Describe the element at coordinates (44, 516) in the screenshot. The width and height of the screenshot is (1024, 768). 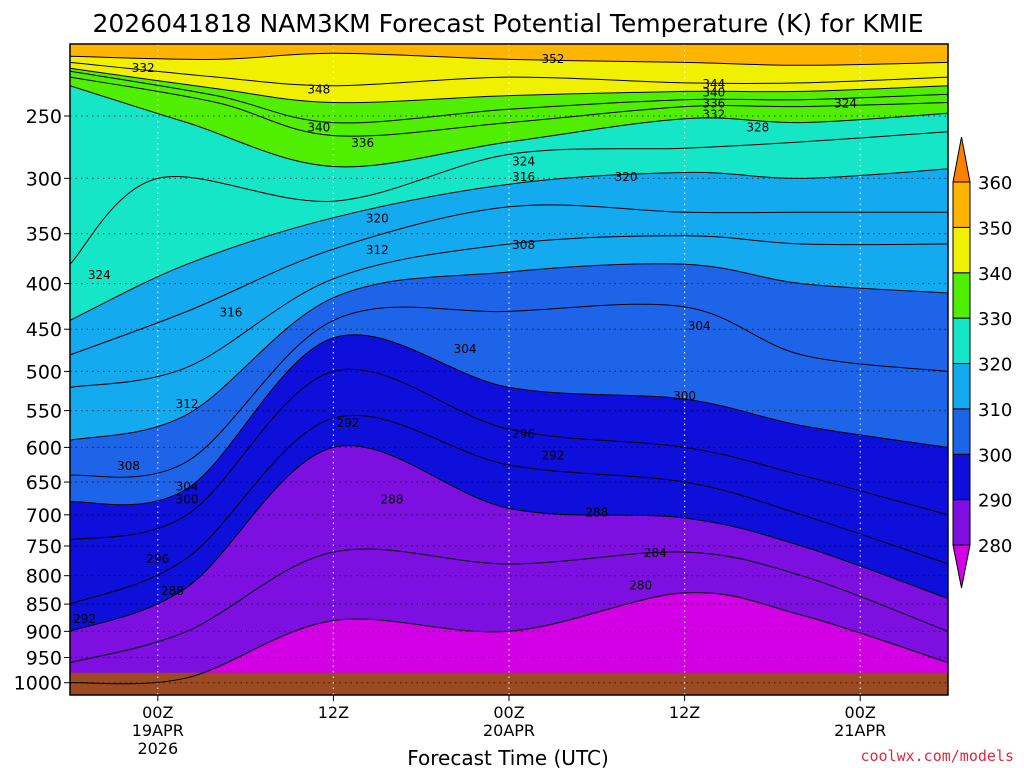
I see `y-tick-label: 700` at that location.